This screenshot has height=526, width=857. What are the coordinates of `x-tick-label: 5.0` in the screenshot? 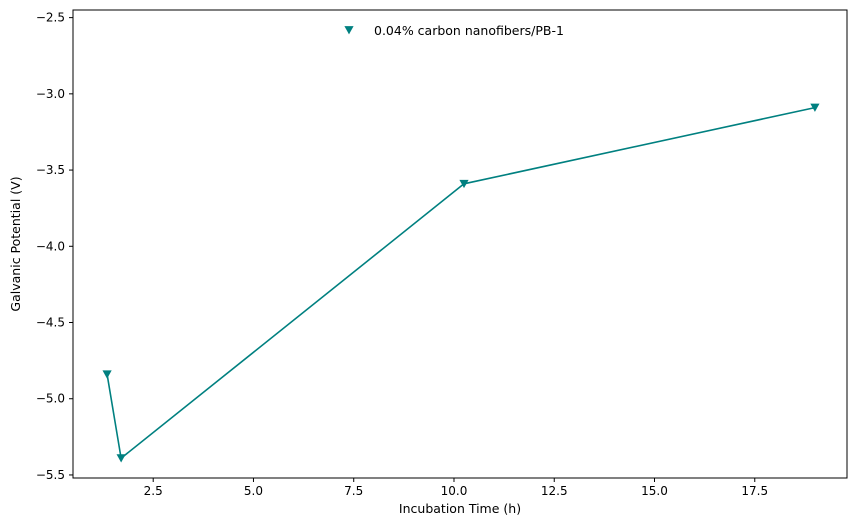 It's located at (253, 491).